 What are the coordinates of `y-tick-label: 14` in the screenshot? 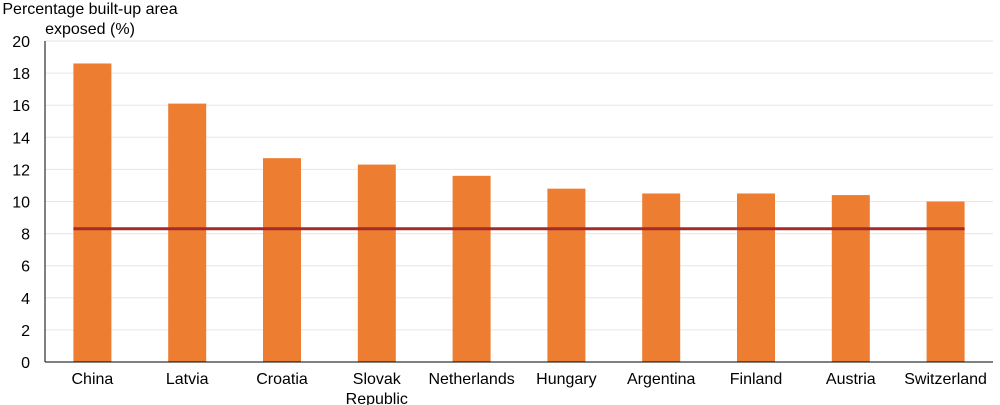 It's located at (21, 138).